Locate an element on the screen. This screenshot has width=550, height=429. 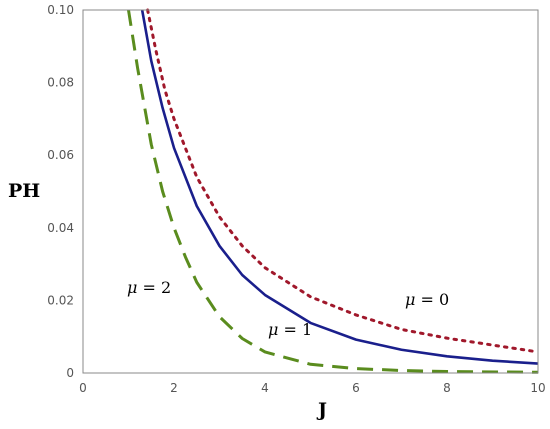
x-tick-label: 8 is located at coordinates (447, 388).